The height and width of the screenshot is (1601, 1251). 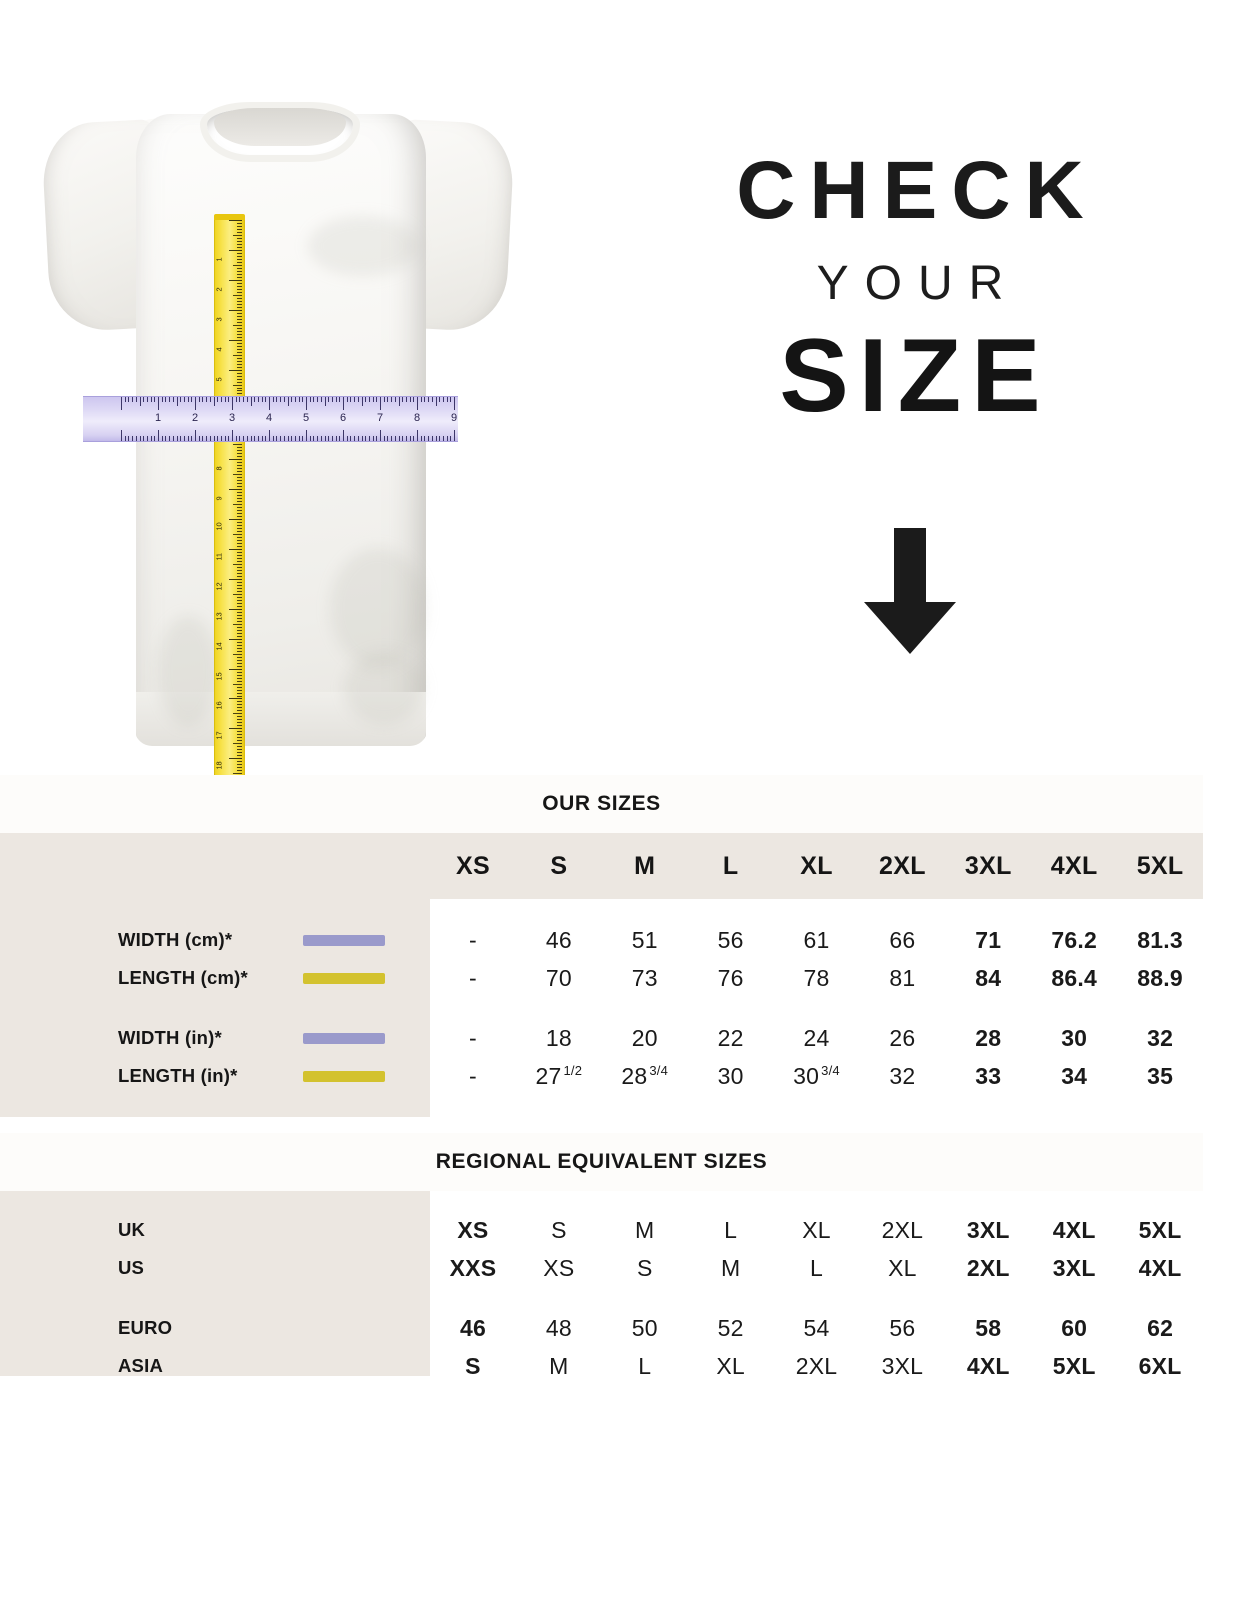 What do you see at coordinates (988, 1037) in the screenshot?
I see `table-cell: 28` at bounding box center [988, 1037].